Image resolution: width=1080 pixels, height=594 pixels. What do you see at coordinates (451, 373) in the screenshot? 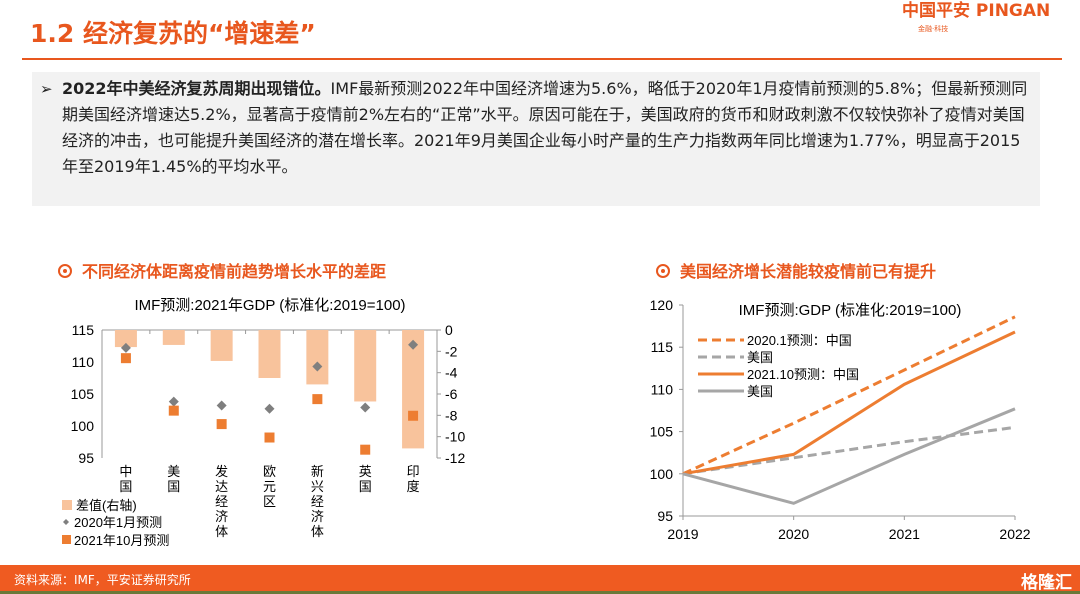
I see `y2-tick-label: -4` at bounding box center [451, 373].